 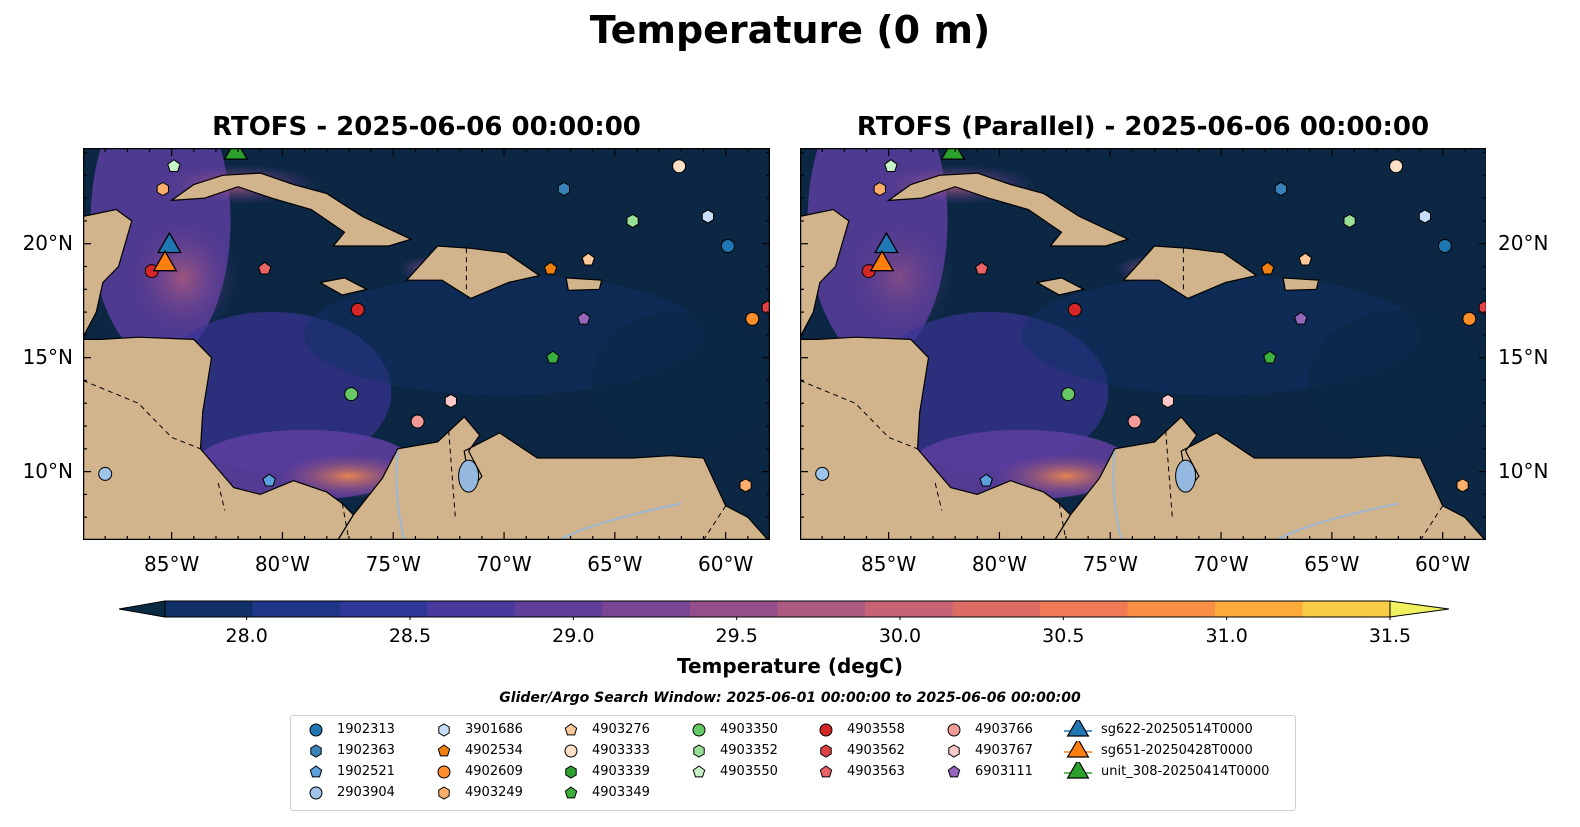 I want to click on colorbar-extend-max, so click(x=1419, y=609).